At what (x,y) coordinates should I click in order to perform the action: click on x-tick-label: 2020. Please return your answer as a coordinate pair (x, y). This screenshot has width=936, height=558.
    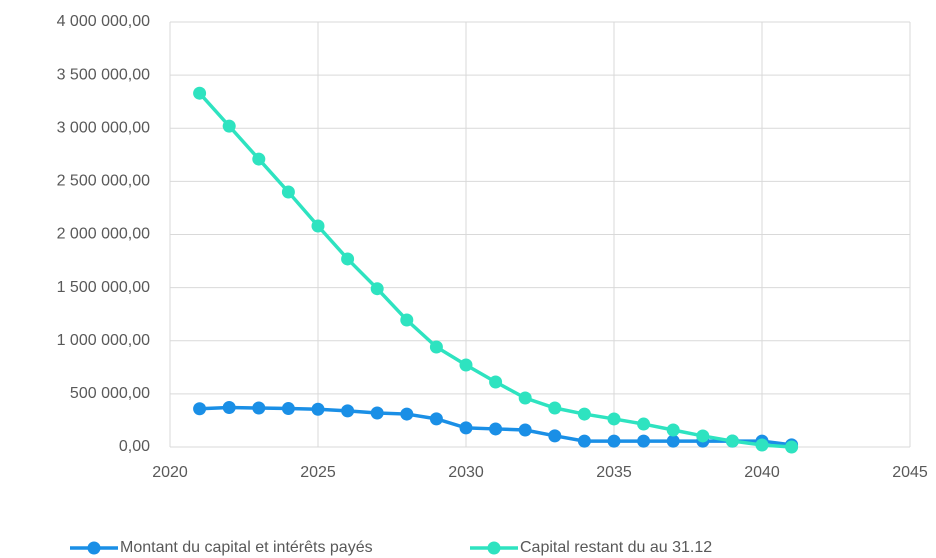
    Looking at the image, I should click on (170, 472).